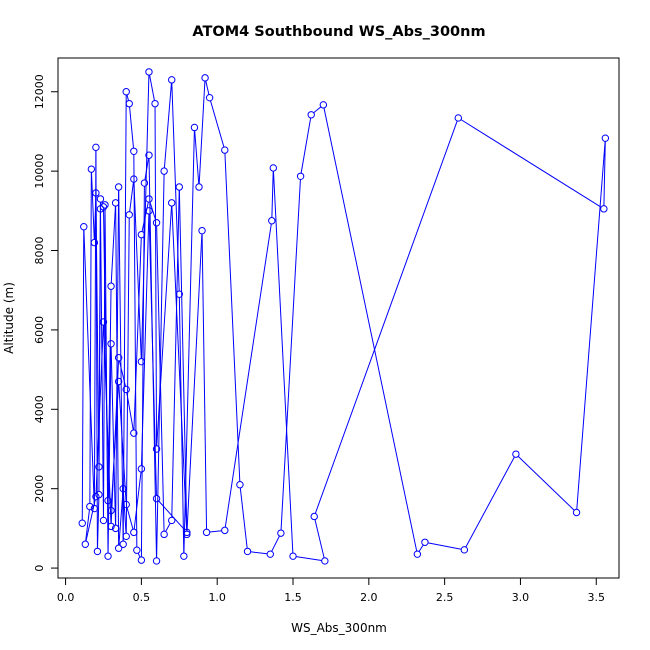  I want to click on y-tick-label: 2000, so click(39, 489).